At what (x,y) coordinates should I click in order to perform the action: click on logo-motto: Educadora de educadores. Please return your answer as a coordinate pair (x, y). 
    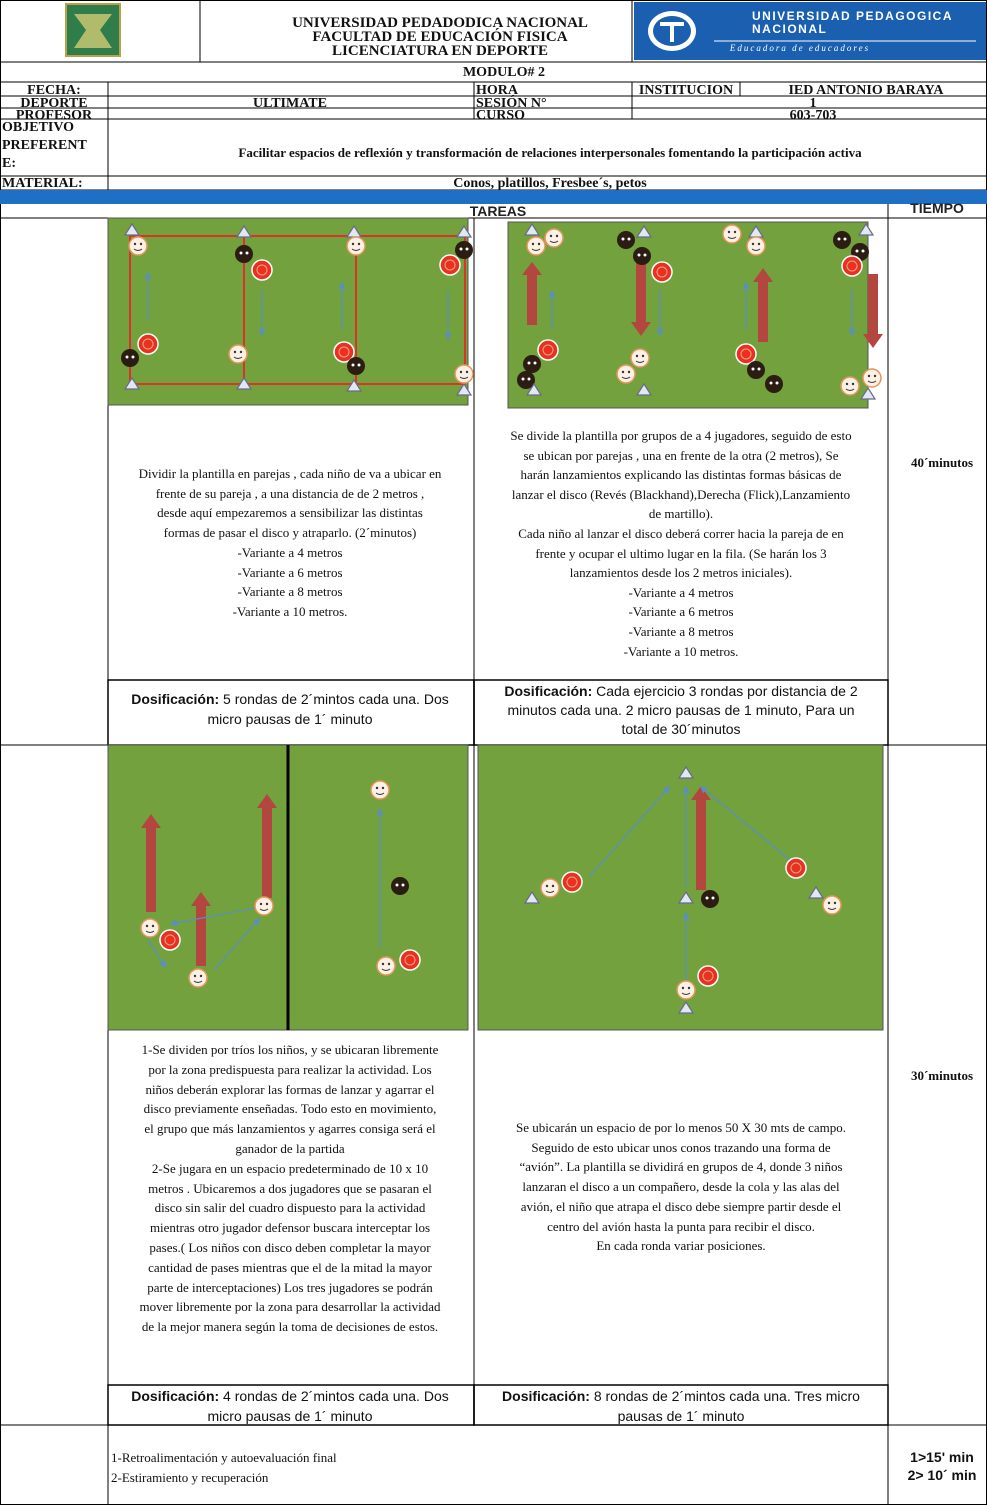
    Looking at the image, I should click on (800, 48).